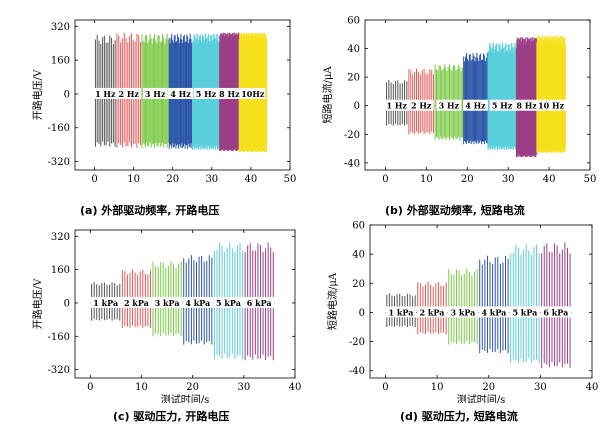 This screenshot has height=427, width=606. Describe the element at coordinates (494, 304) in the screenshot. I see `series-4-kpa` at that location.